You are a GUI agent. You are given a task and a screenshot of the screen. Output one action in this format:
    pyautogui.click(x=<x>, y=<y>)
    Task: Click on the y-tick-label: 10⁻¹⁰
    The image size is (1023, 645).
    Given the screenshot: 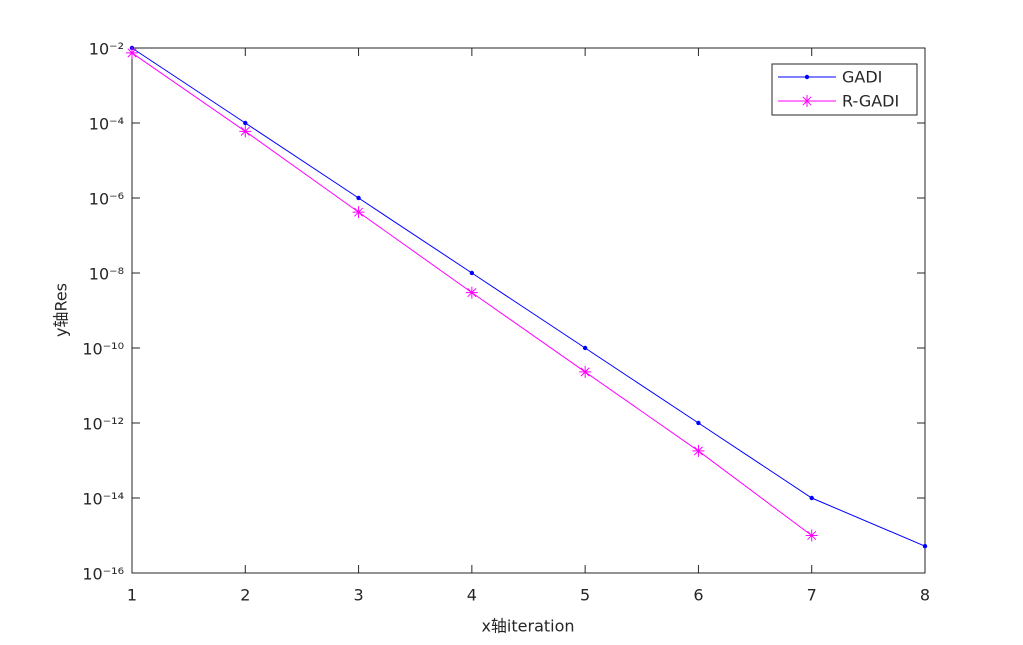 What is the action you would take?
    pyautogui.click(x=103, y=349)
    